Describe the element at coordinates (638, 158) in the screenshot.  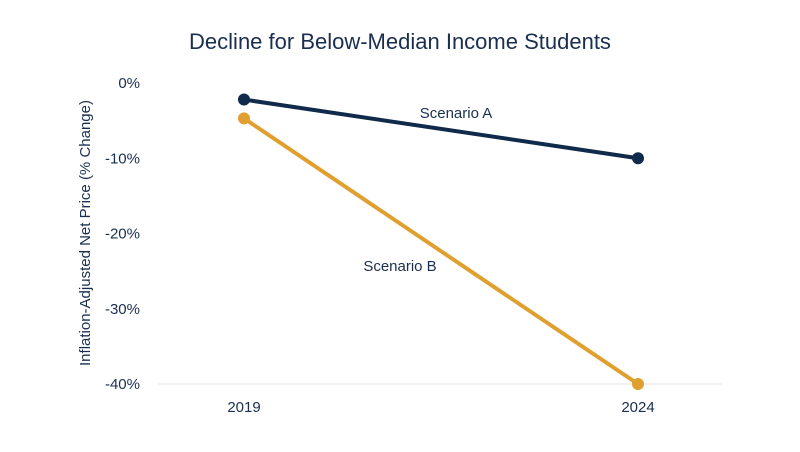
I see `data-point-scenario-a-2024` at that location.